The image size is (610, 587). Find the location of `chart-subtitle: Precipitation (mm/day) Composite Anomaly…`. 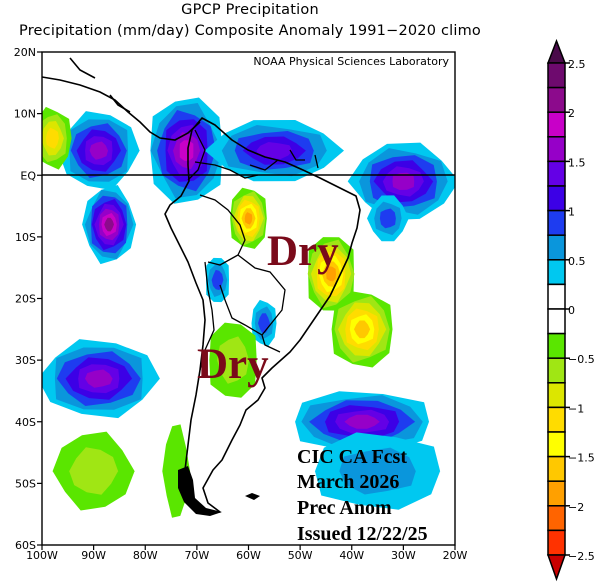

chart-subtitle: Precipitation (mm/day) Composite Anomaly… is located at coordinates (250, 31).